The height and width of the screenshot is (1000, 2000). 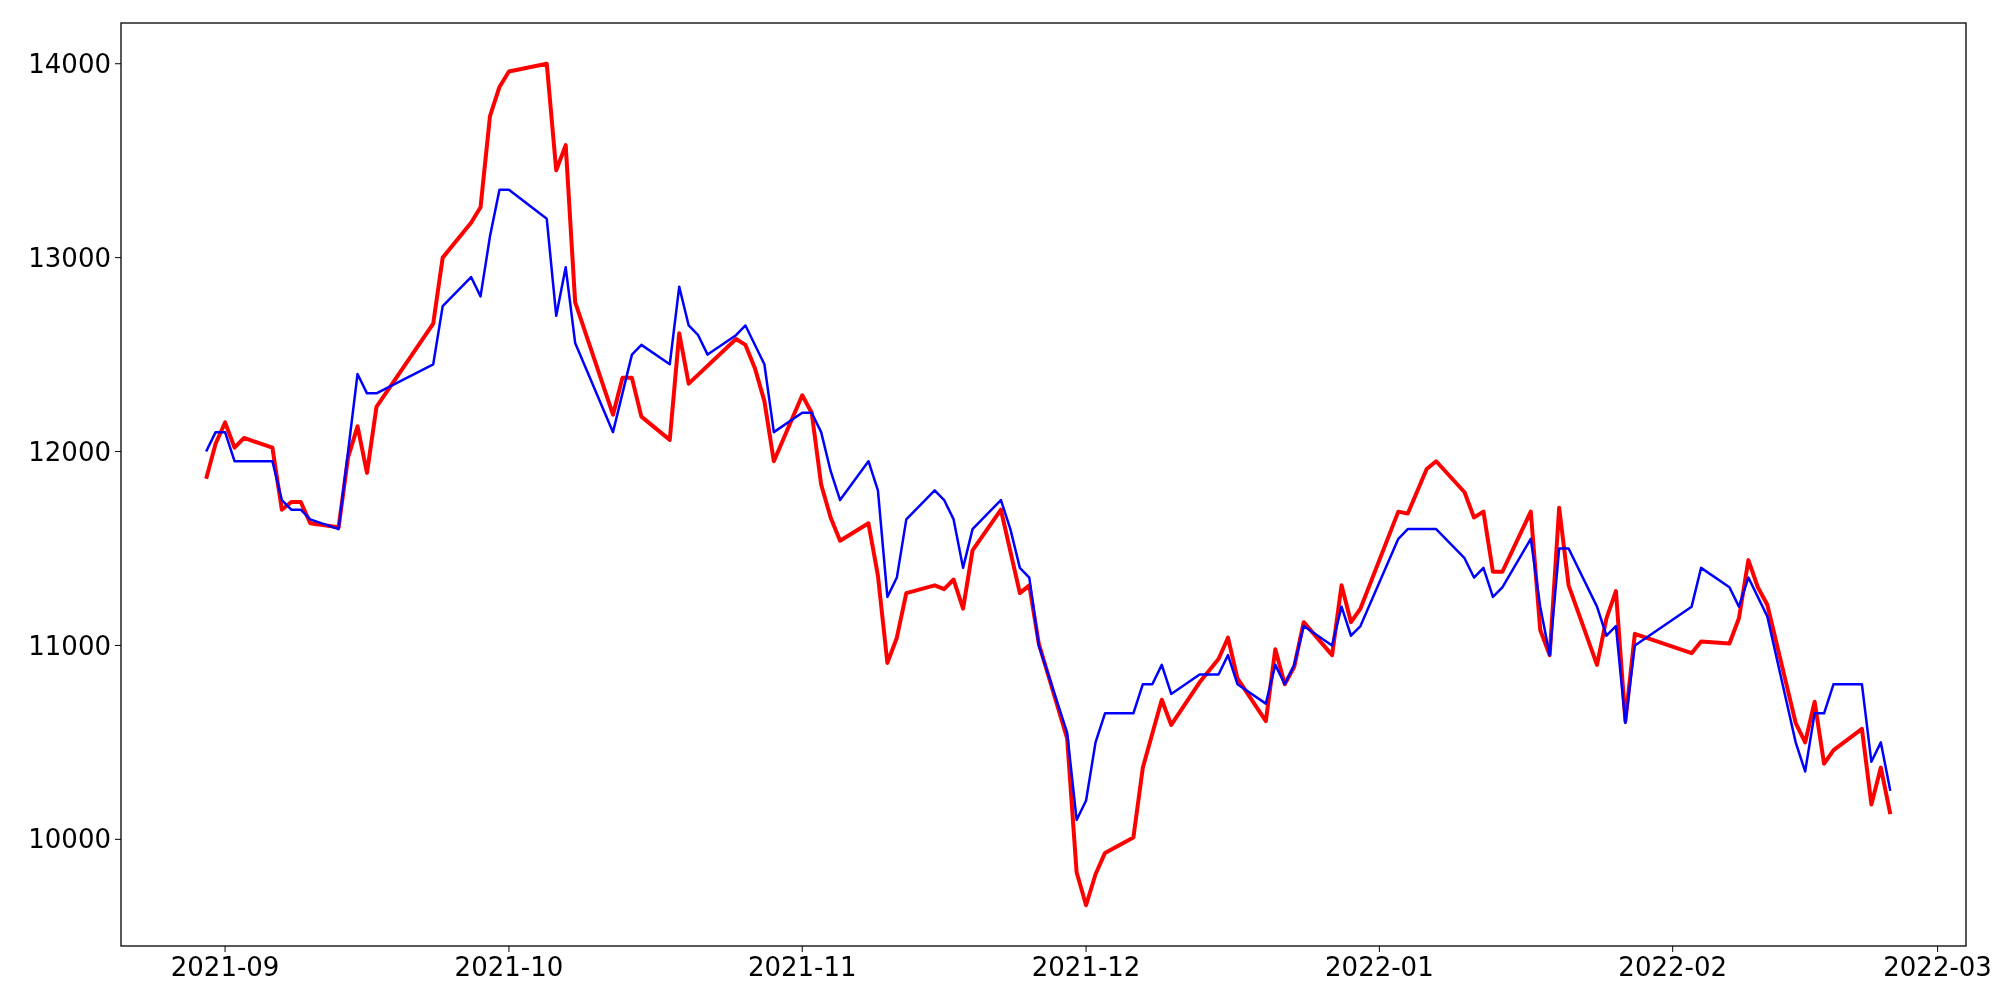 What do you see at coordinates (69, 451) in the screenshot?
I see `y-tick-label: 12000` at bounding box center [69, 451].